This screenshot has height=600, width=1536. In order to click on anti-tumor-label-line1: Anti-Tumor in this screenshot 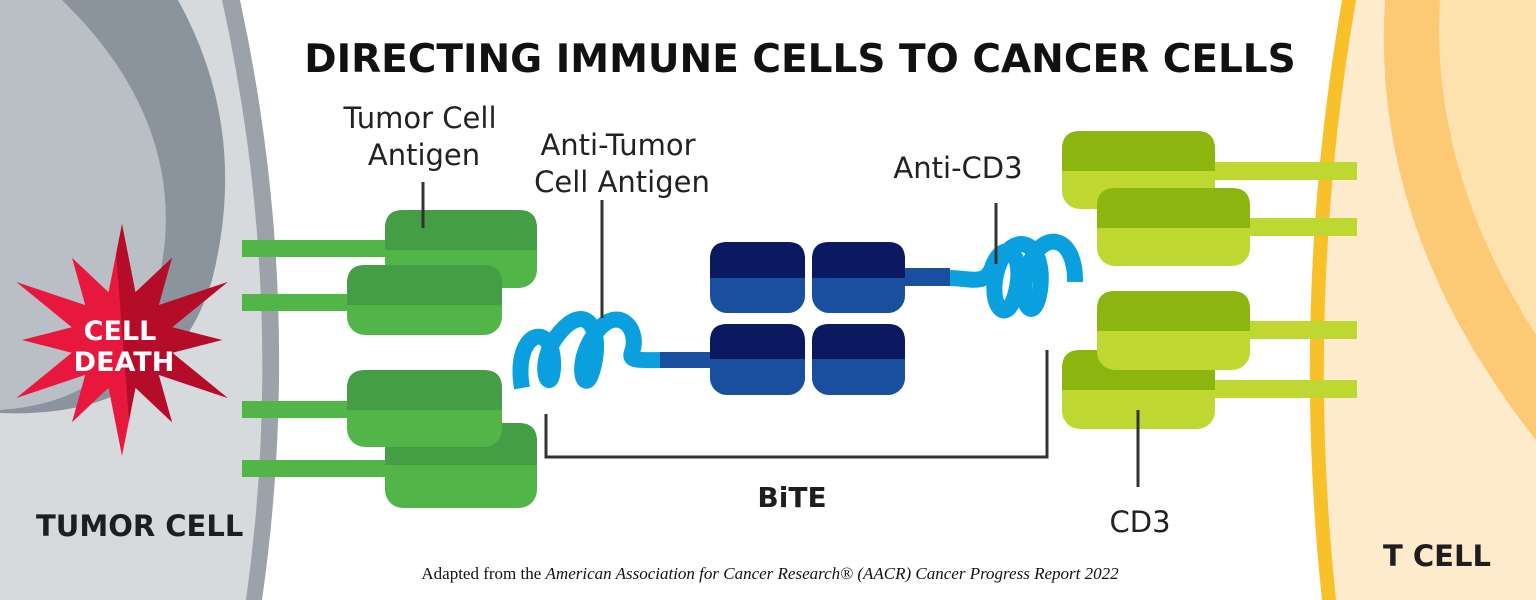, I will do `click(617, 145)`.